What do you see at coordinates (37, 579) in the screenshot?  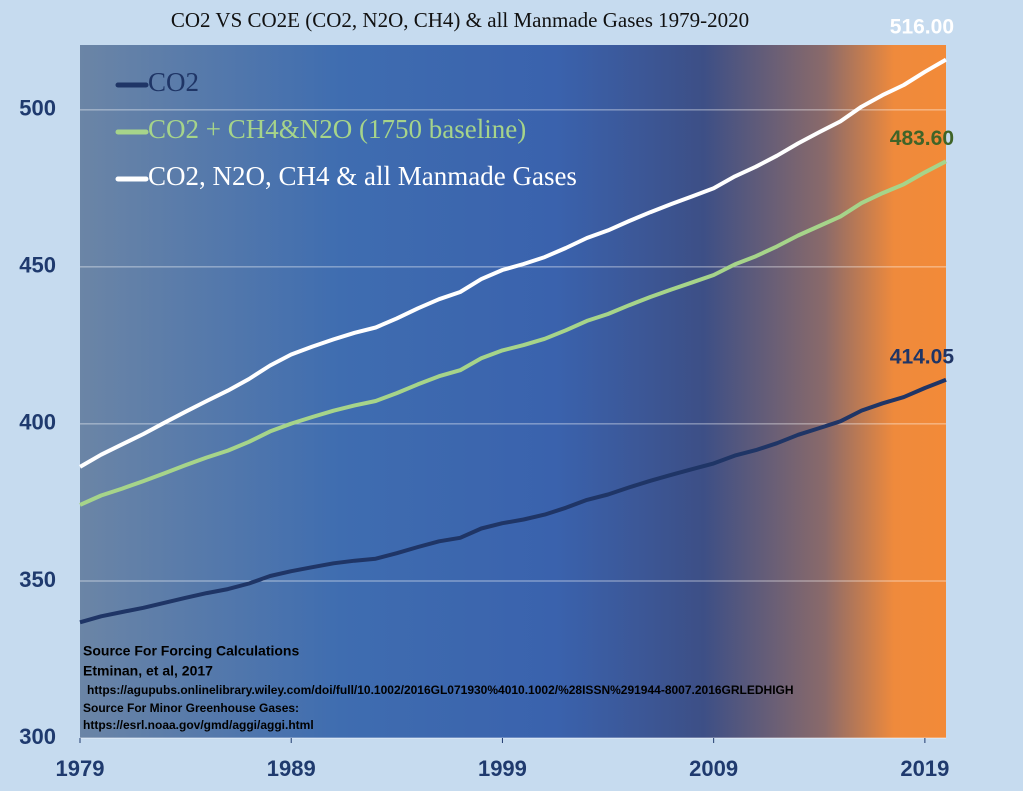 I see `y-tick-label: 350` at bounding box center [37, 579].